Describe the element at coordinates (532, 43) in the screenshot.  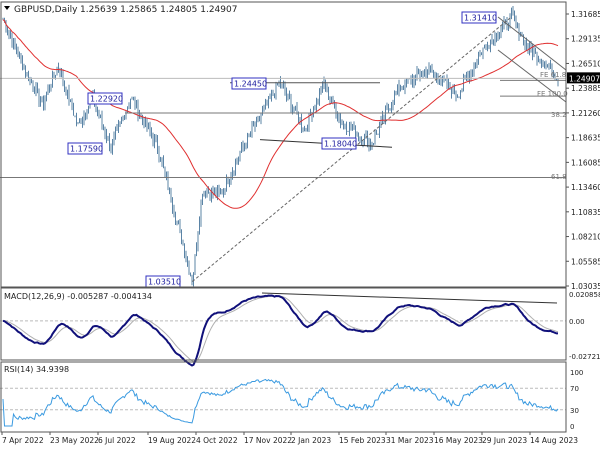
I see `channel-upper-line` at that location.